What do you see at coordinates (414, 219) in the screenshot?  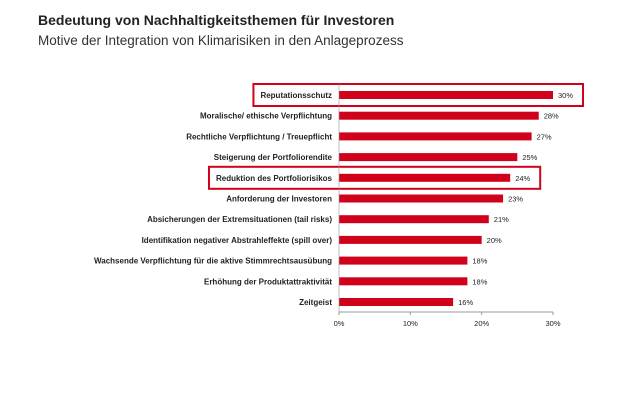 I see `bar-absicherungen-der-extremsituationen-tail-risks` at bounding box center [414, 219].